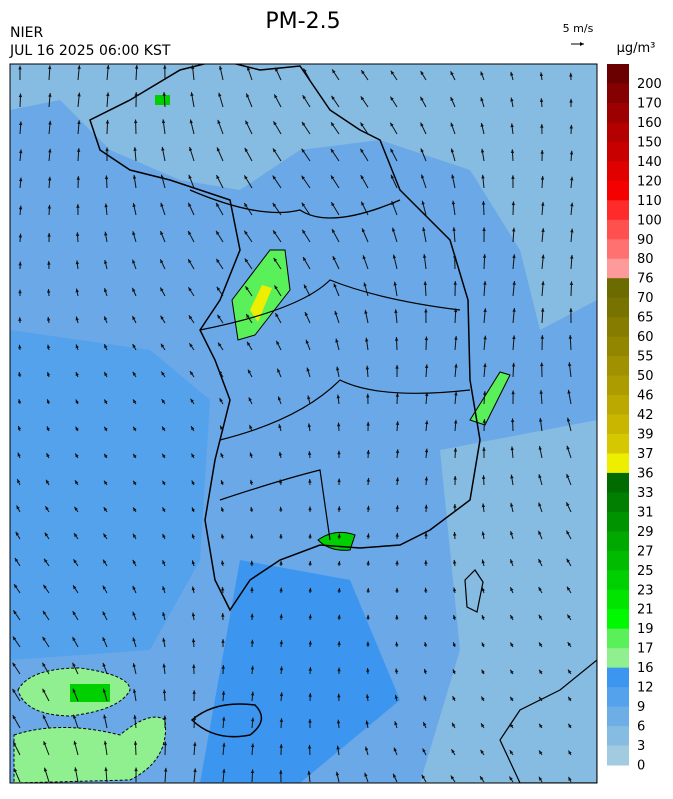 The width and height of the screenshot is (673, 799). I want to click on colorbar-label: 42, so click(645, 415).